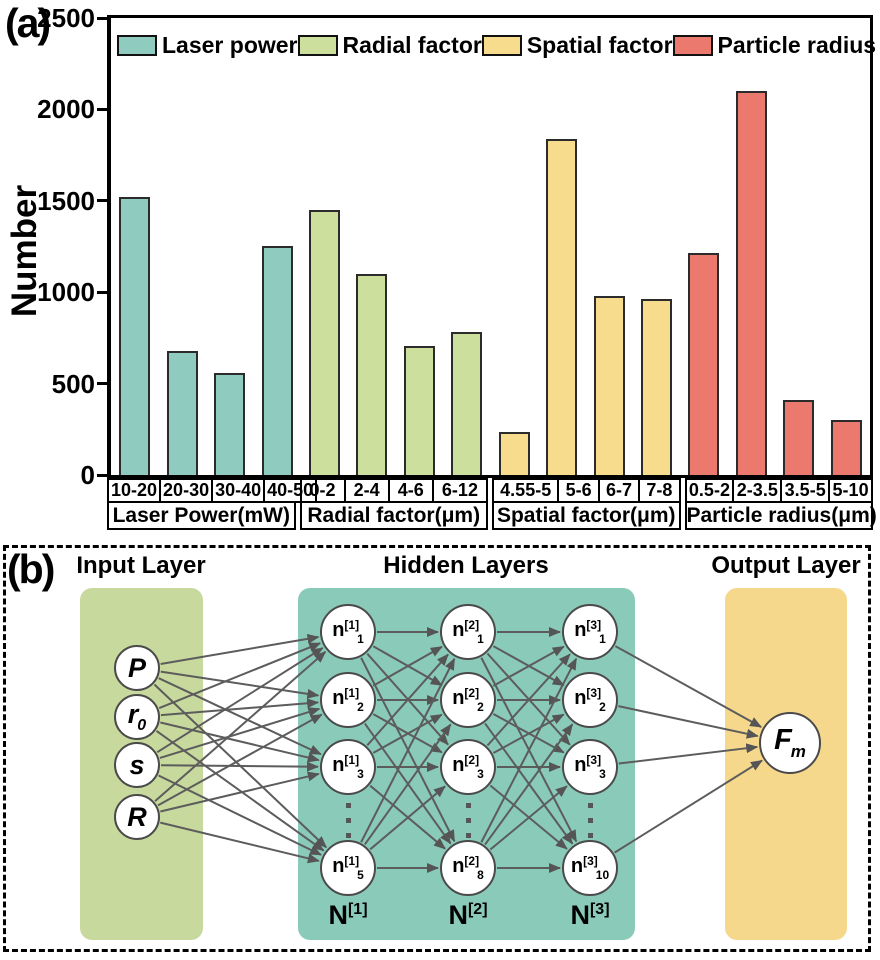  I want to click on output-layer-heading: Output Layer, so click(786, 565).